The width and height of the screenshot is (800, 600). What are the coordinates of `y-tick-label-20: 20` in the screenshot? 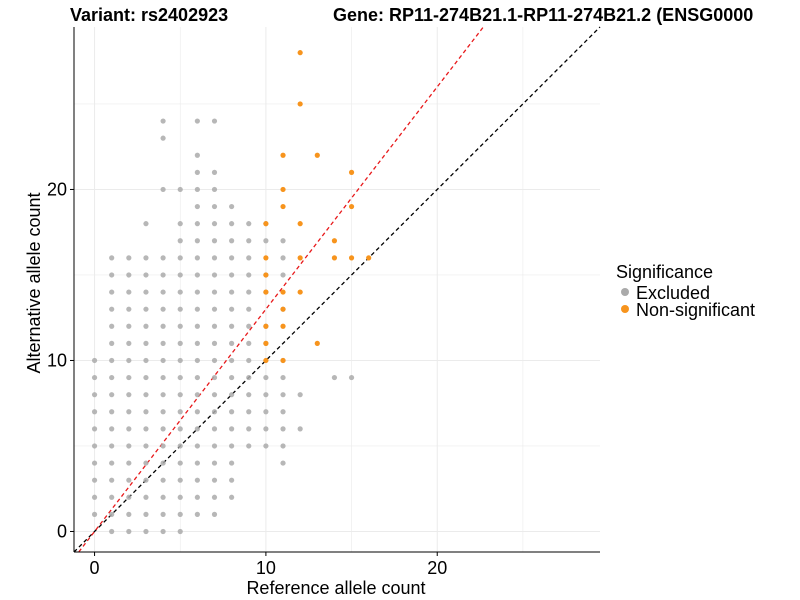 It's located at (57, 189).